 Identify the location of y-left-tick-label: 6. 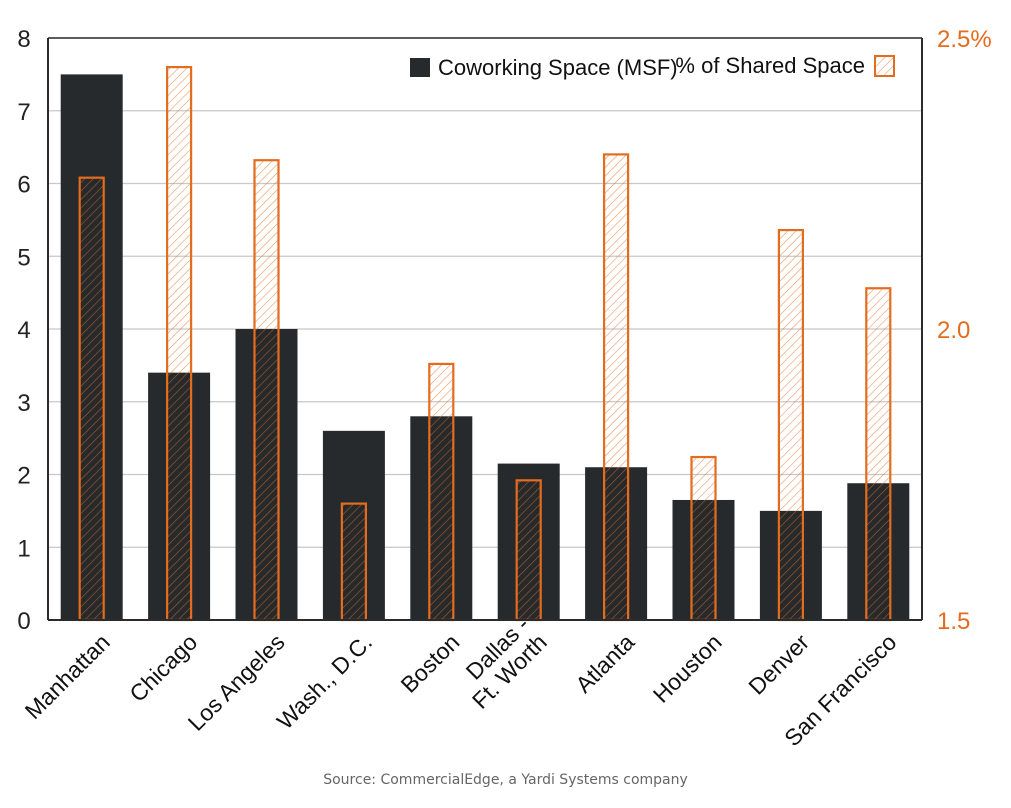
(23, 185).